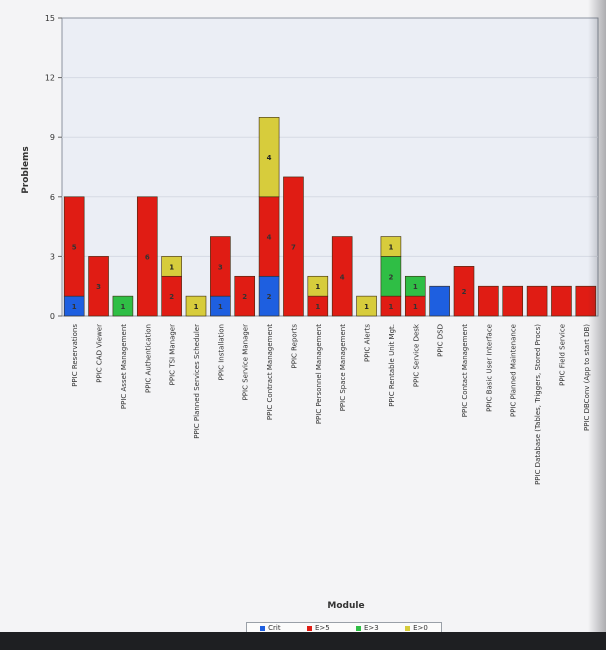 This screenshot has height=650, width=606. Describe the element at coordinates (52, 256) in the screenshot. I see `y-tick-label: 3` at that location.